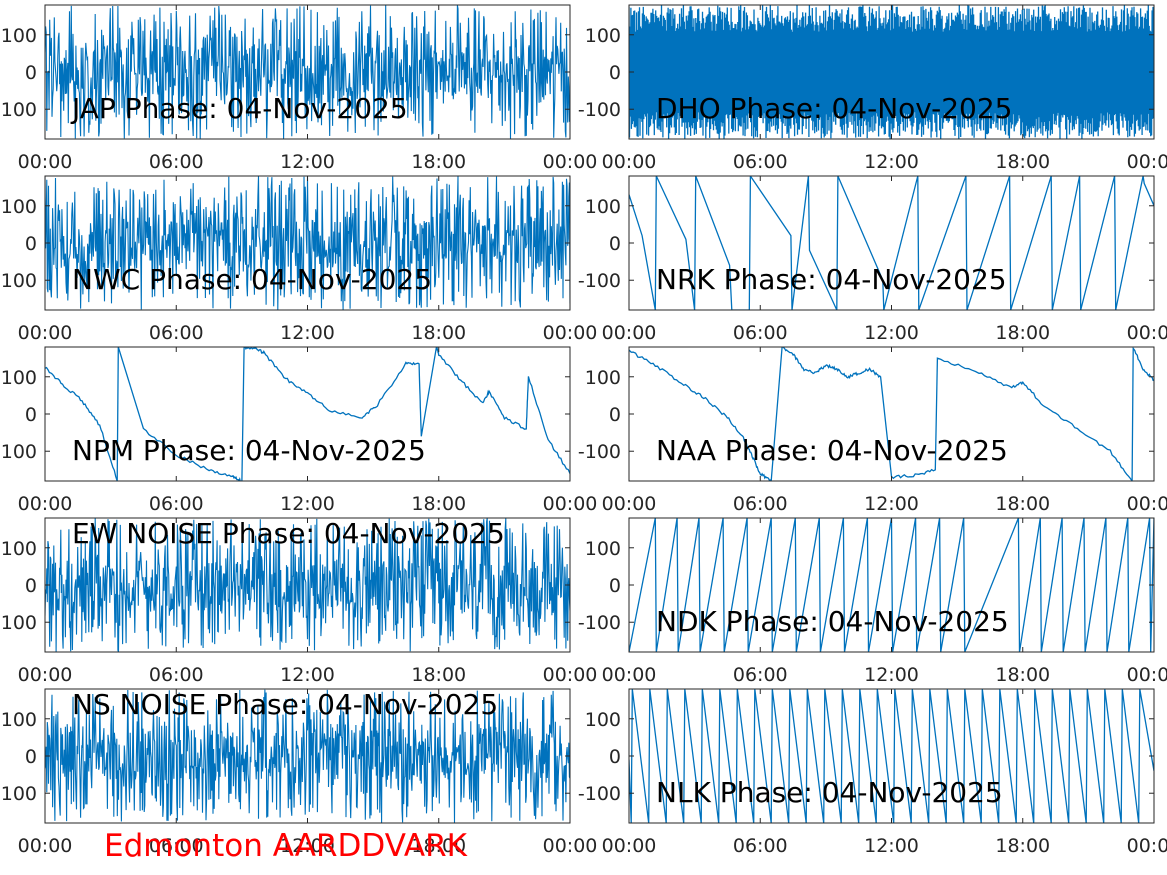 This screenshot has height=875, width=1167. I want to click on panel-title: DHO Phase: 04-Nov-2025, so click(834, 108).